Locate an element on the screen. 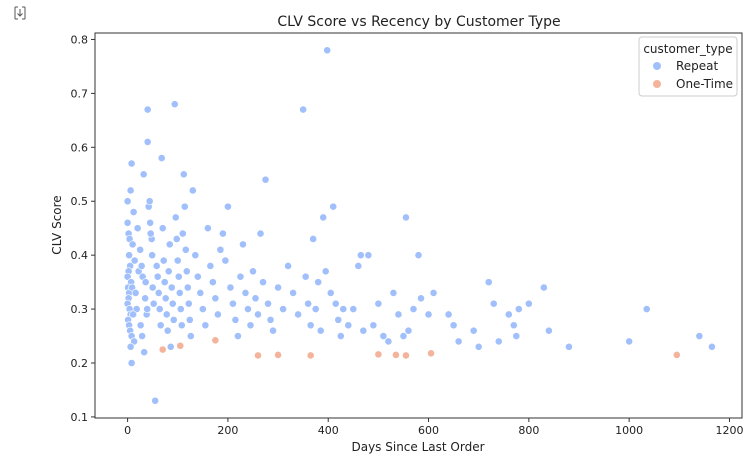 This screenshot has width=755, height=457. chart-title: CLV Score vs Recency by Customer Type is located at coordinates (418, 22).